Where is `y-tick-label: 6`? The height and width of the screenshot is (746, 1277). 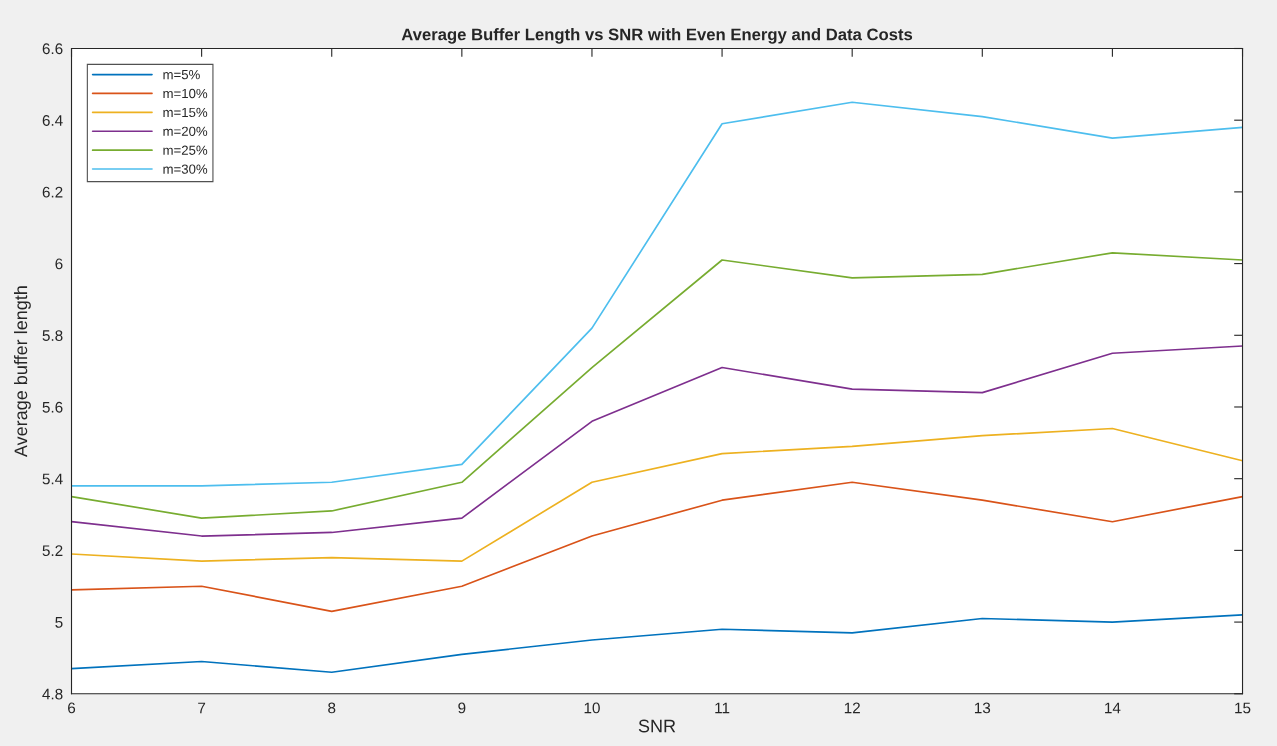
y-tick-label: 6 is located at coordinates (59, 264).